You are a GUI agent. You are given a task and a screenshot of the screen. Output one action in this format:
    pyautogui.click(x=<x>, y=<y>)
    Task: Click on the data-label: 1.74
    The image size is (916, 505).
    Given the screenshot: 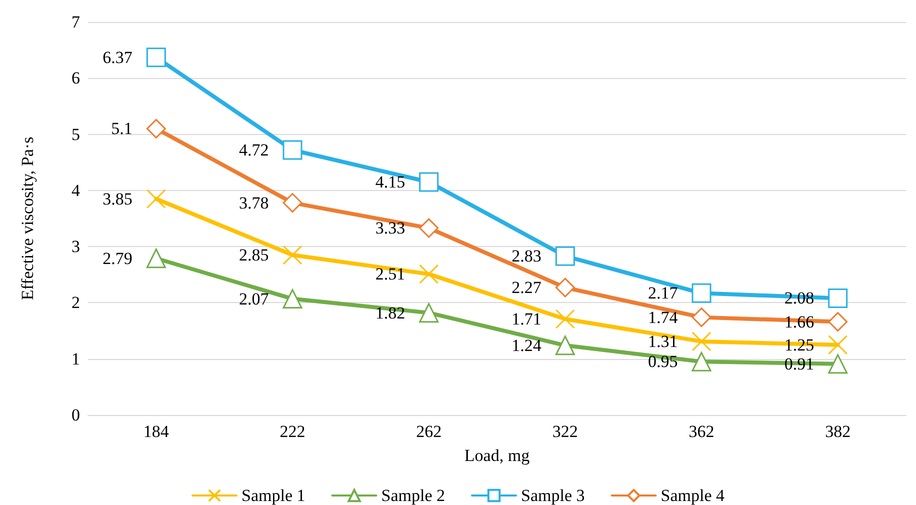 What is the action you would take?
    pyautogui.click(x=663, y=317)
    